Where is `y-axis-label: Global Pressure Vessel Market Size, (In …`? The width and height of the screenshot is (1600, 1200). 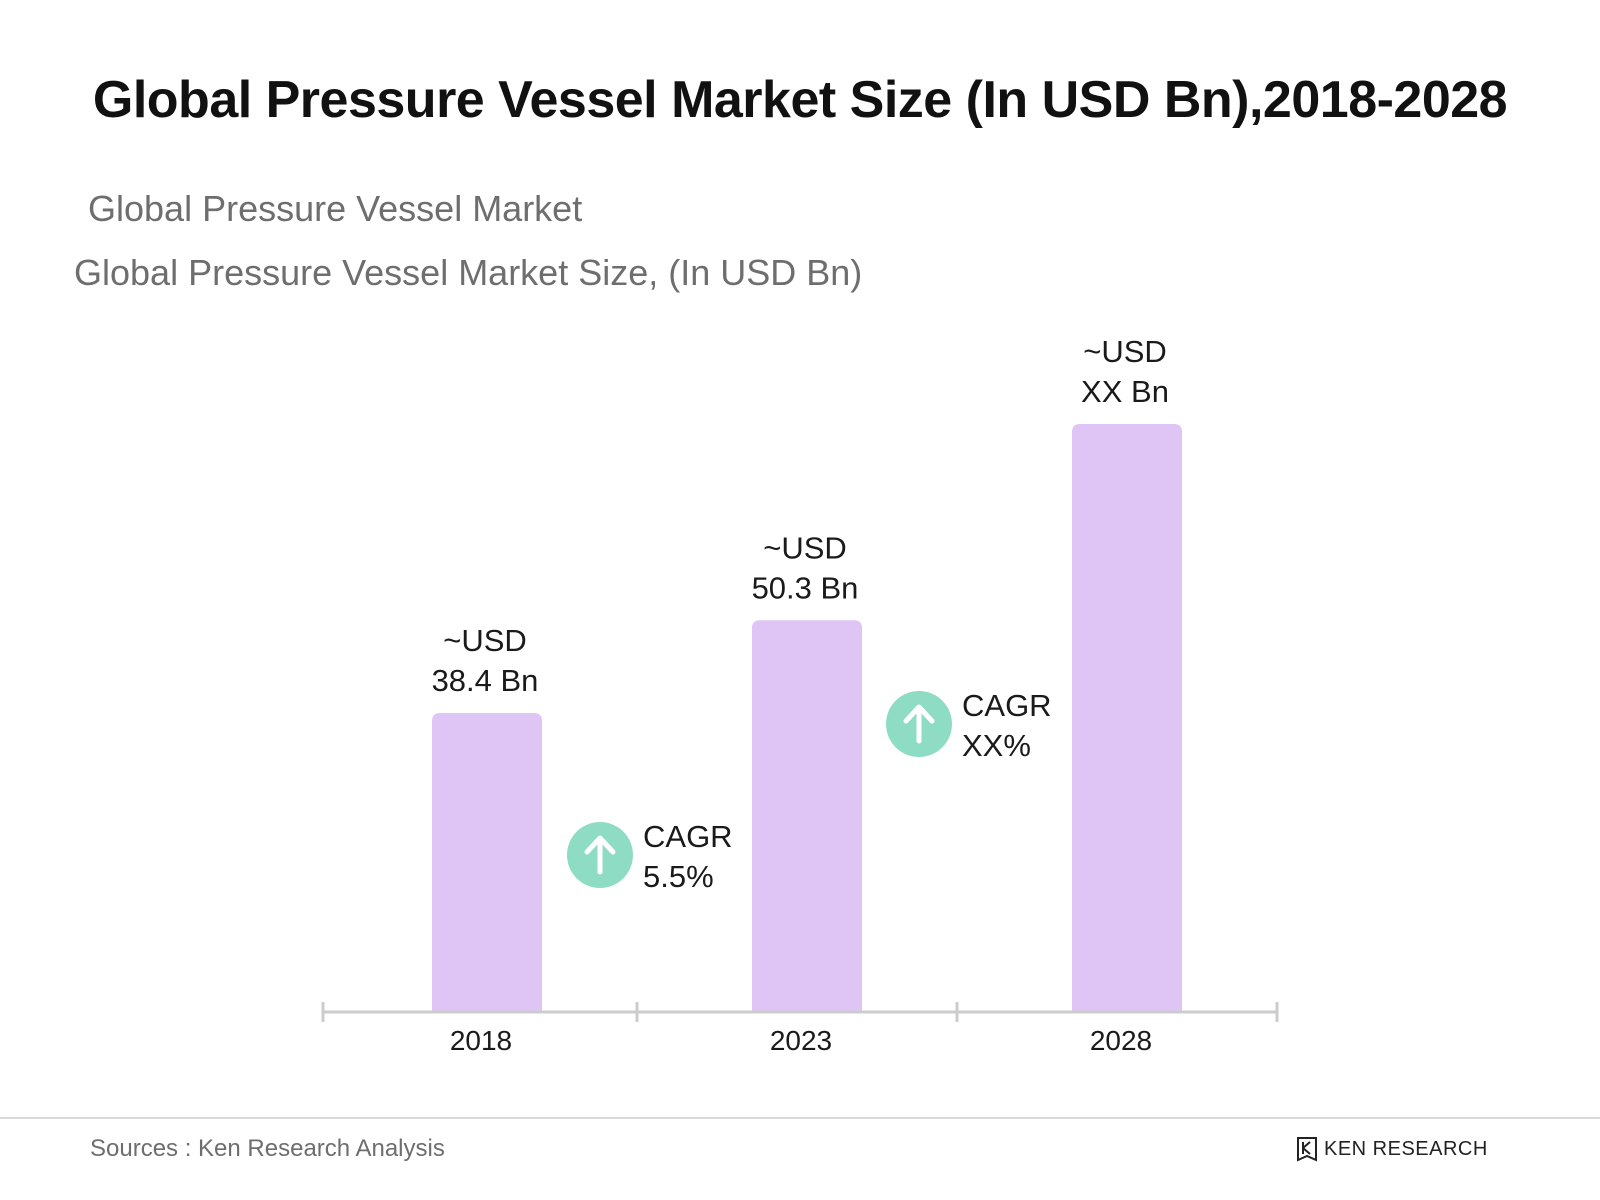
y-axis-label: Global Pressure Vessel Market Size, (In … is located at coordinates (468, 272).